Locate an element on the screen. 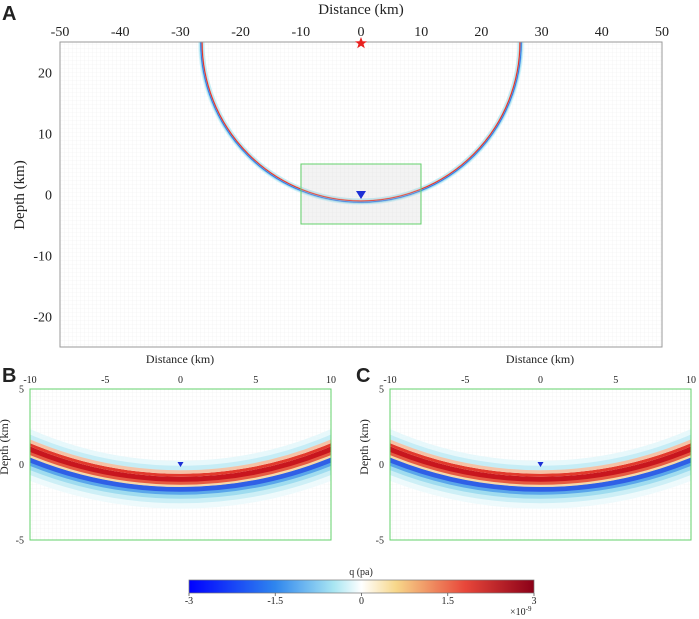 The image size is (699, 619). panel-b-y-tick-label: 5 is located at coordinates (21, 390).